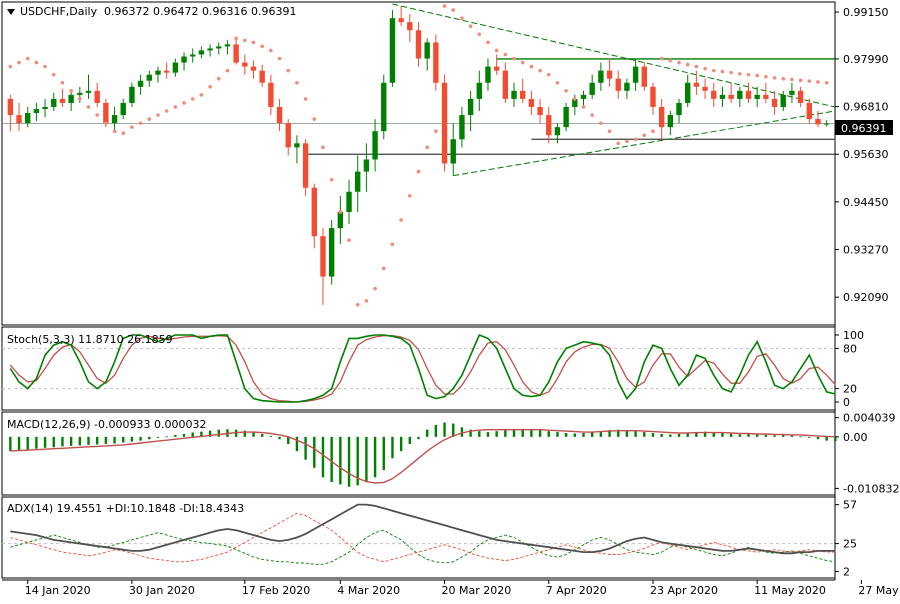  What do you see at coordinates (614, 55) in the screenshot?
I see `triangle-upper-line` at bounding box center [614, 55].